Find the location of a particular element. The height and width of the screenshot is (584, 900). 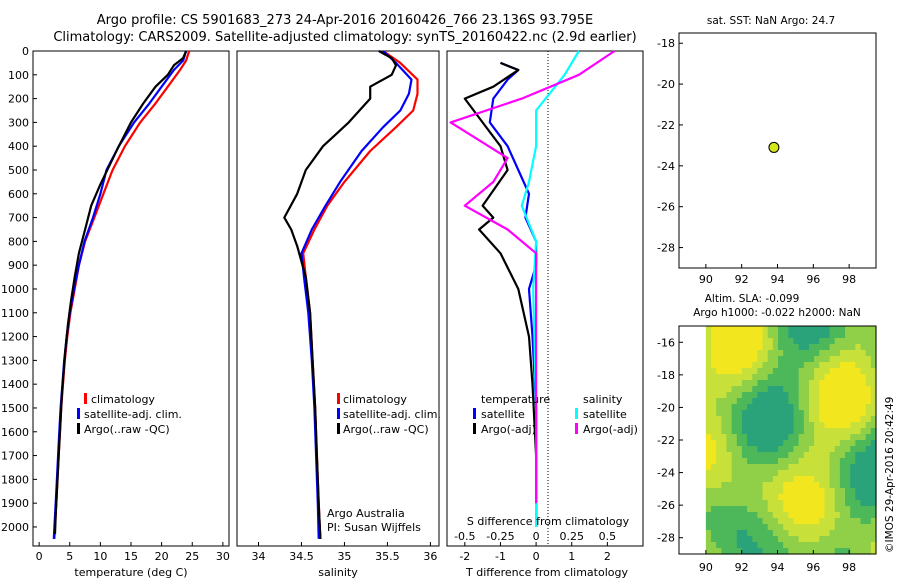

x-tick-label: 36 is located at coordinates (430, 556).